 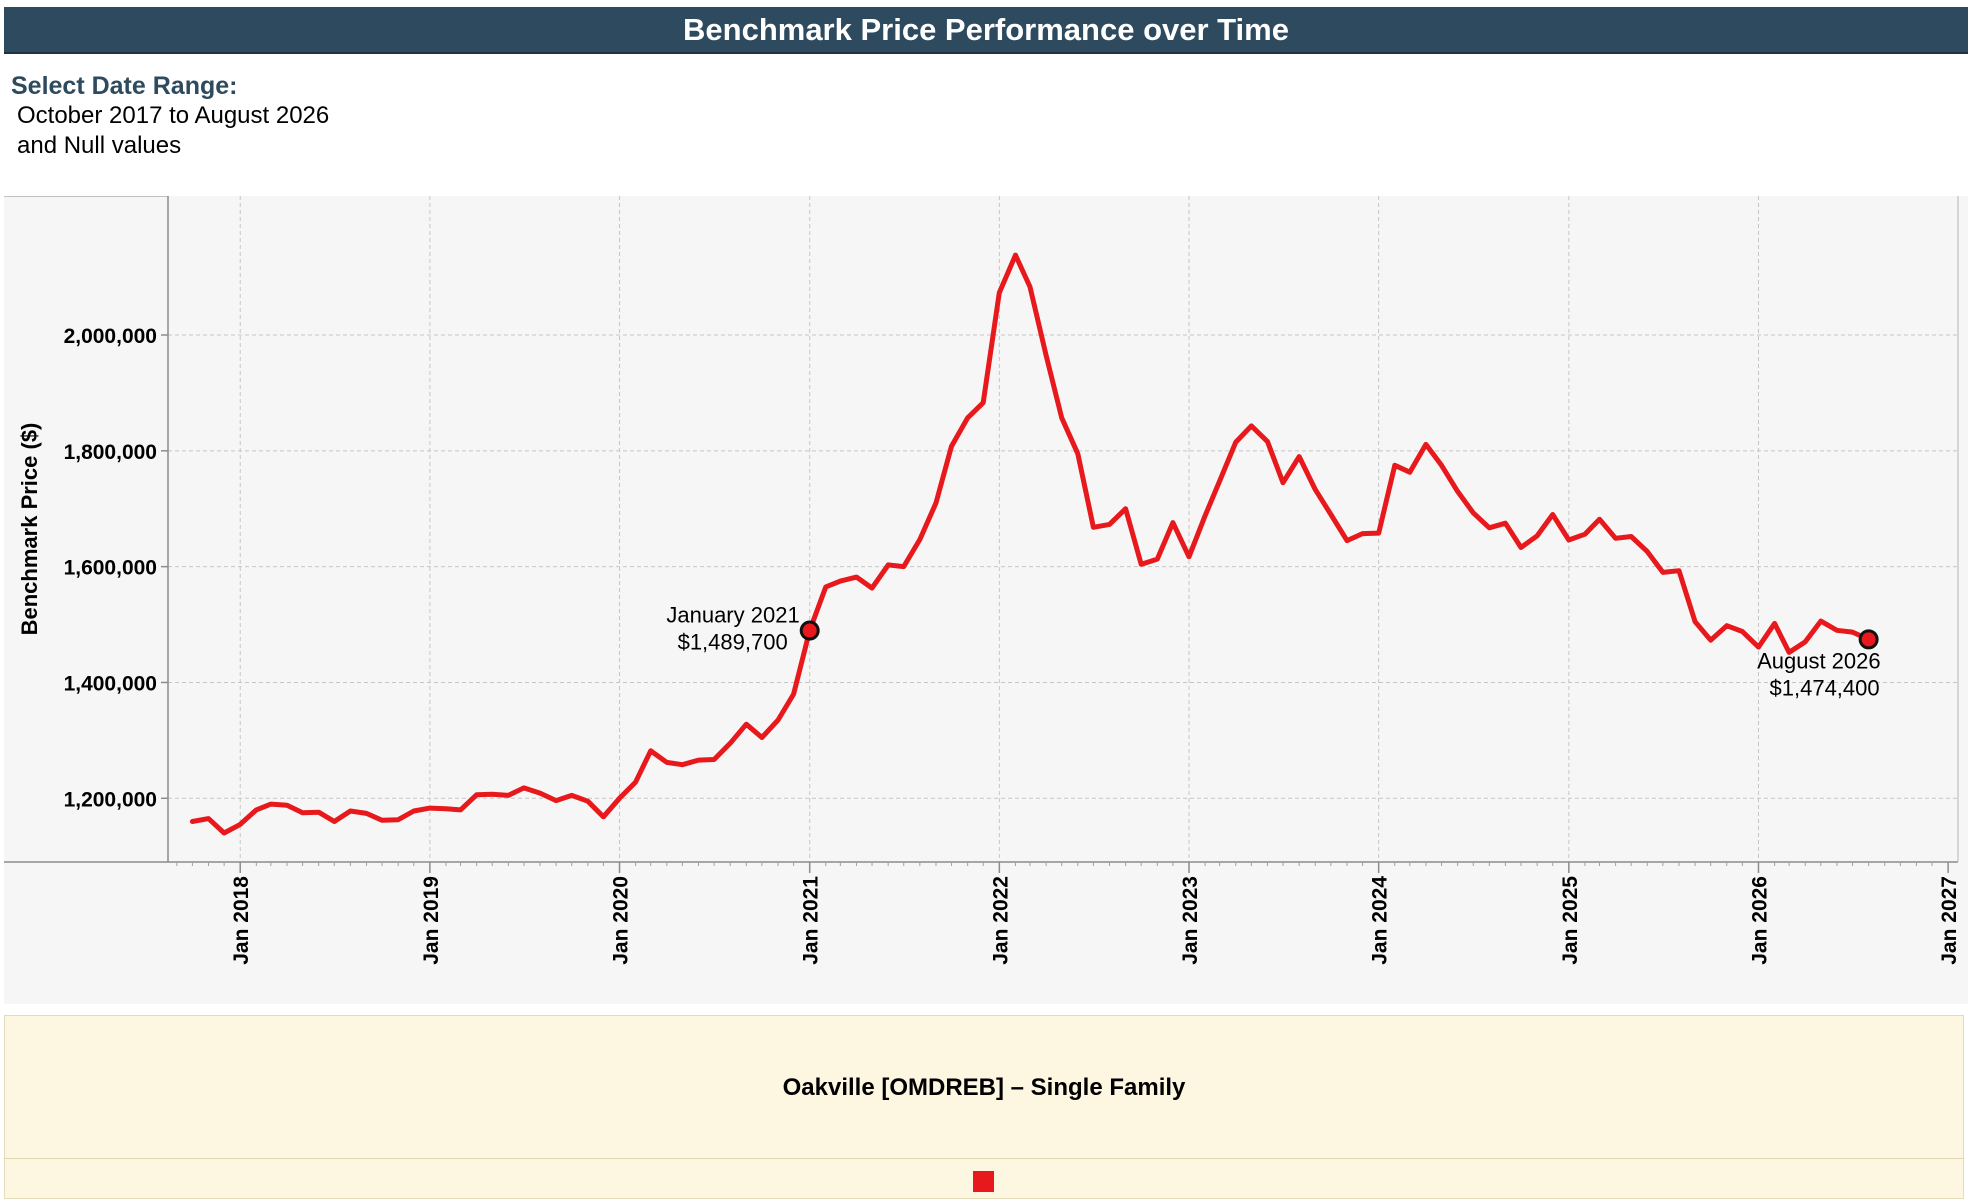 I want to click on x-tick-label: Jan 2019, so click(x=431, y=920).